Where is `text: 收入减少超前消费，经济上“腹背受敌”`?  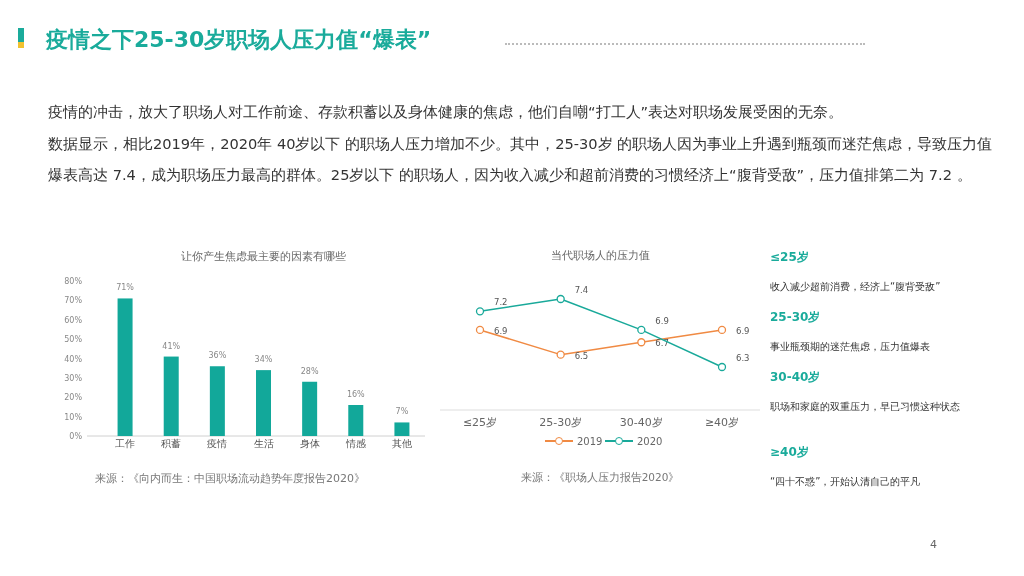 text: 收入减少超前消费，经济上“腹背受敌” is located at coordinates (856, 287).